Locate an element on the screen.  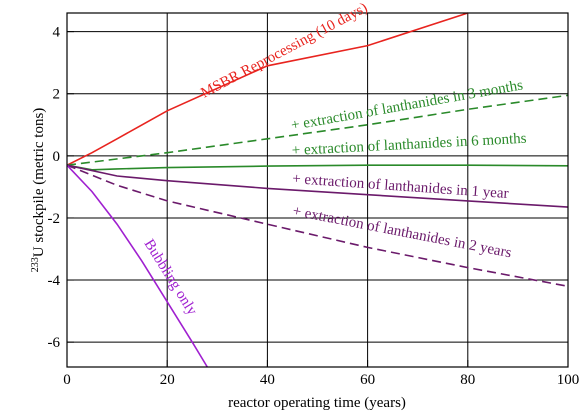
y-tick-label: 0 is located at coordinates (57, 157).